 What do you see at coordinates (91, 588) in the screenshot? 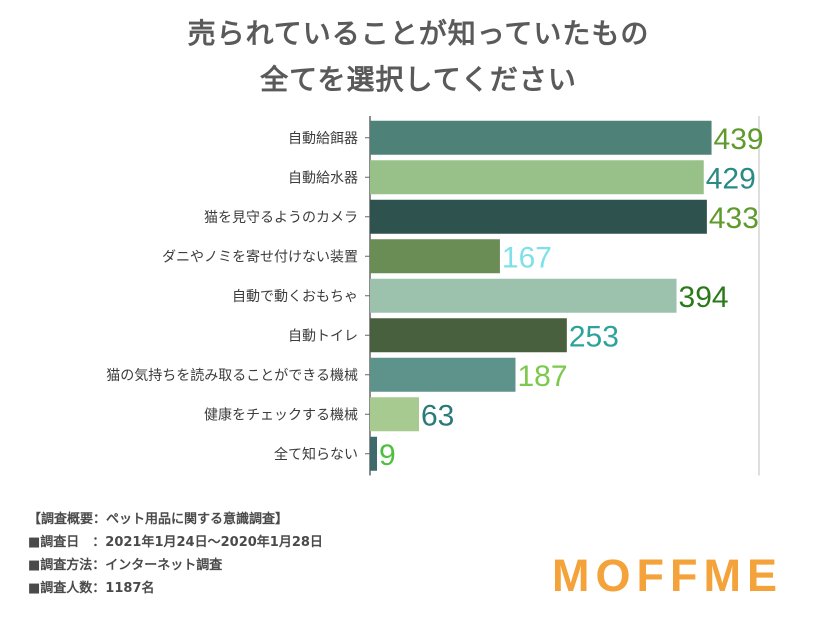
I see `survey-count: ■調査人数：1187名` at bounding box center [91, 588].